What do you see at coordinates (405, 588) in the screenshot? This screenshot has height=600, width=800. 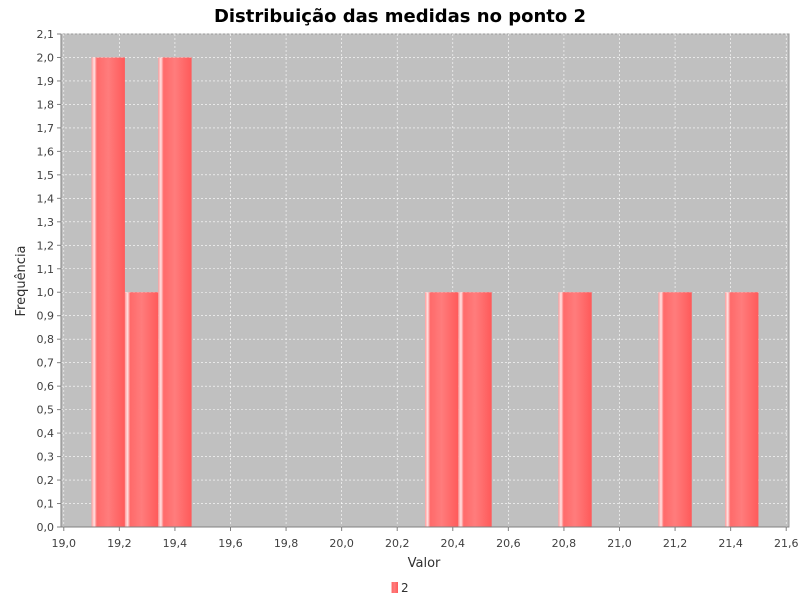 I see `legend-label: 2` at bounding box center [405, 588].